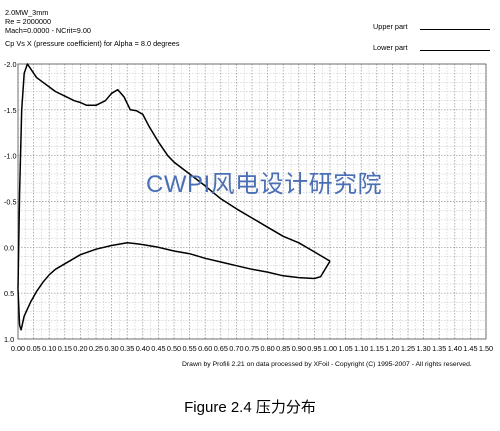 The height and width of the screenshot is (431, 500). What do you see at coordinates (314, 348) in the screenshot?
I see `x-tick-label: 0.95` at bounding box center [314, 348].